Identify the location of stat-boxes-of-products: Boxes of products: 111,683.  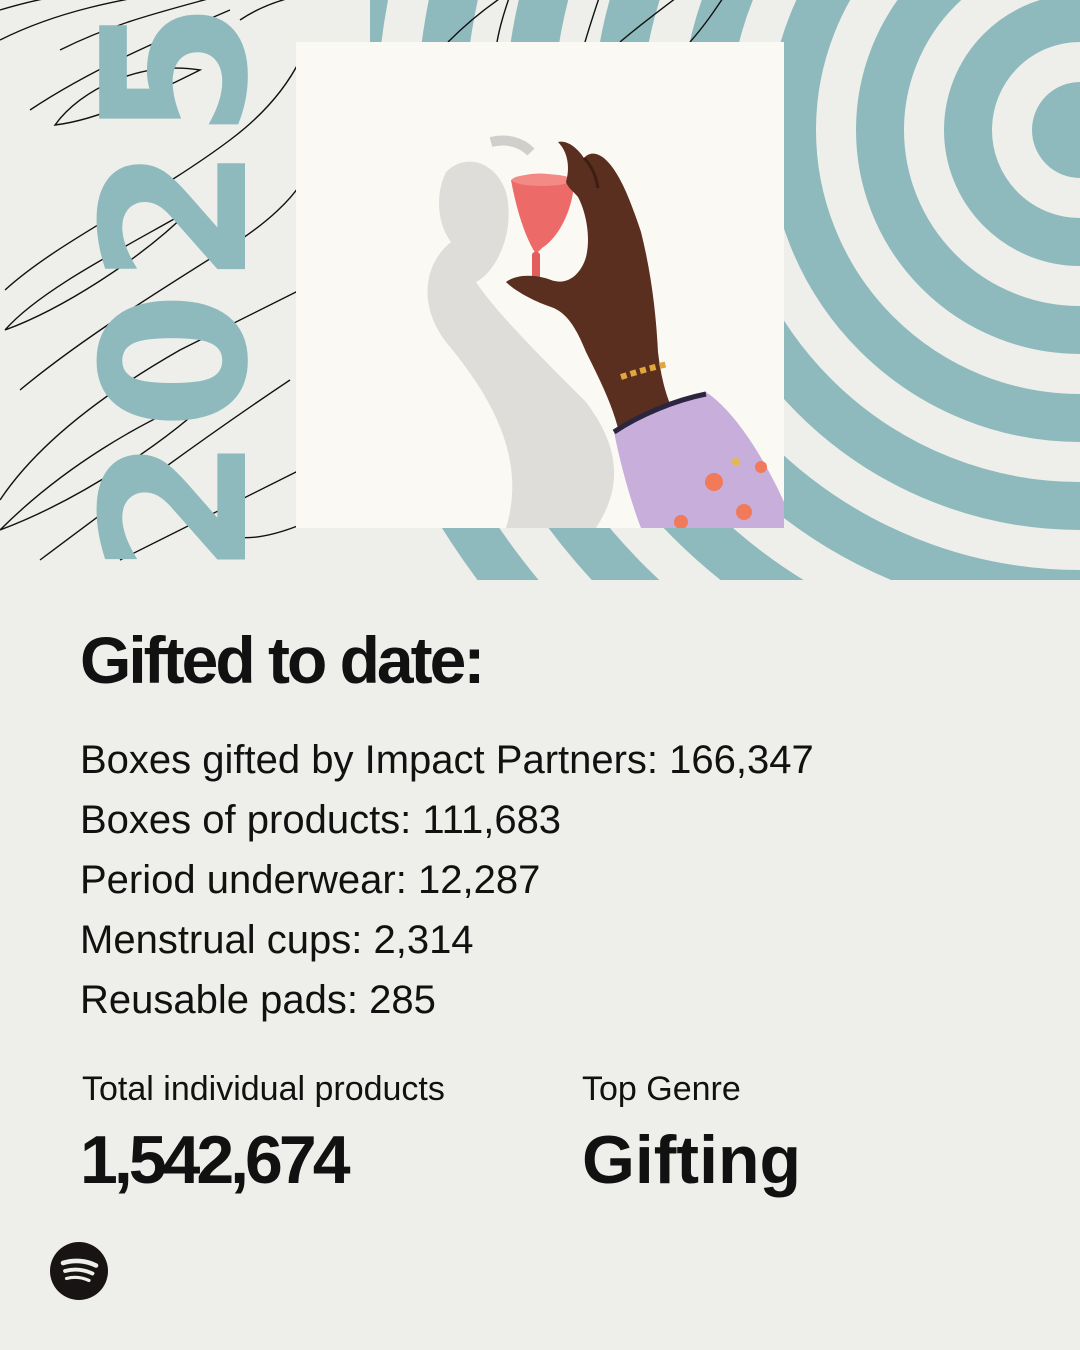
(321, 820).